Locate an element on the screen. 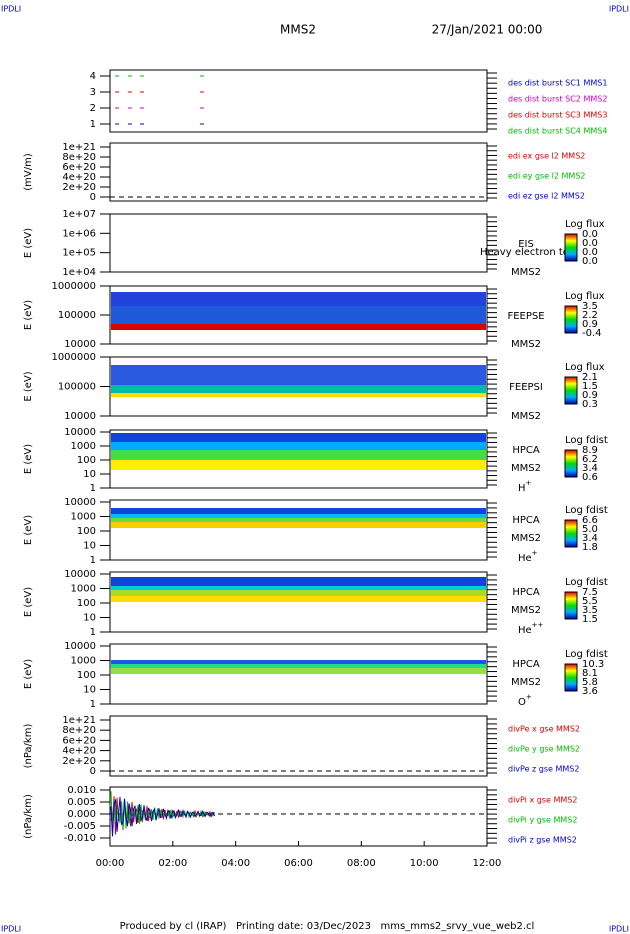 This screenshot has height=934, width=630. y-tick-label: 0 is located at coordinates (93, 771).